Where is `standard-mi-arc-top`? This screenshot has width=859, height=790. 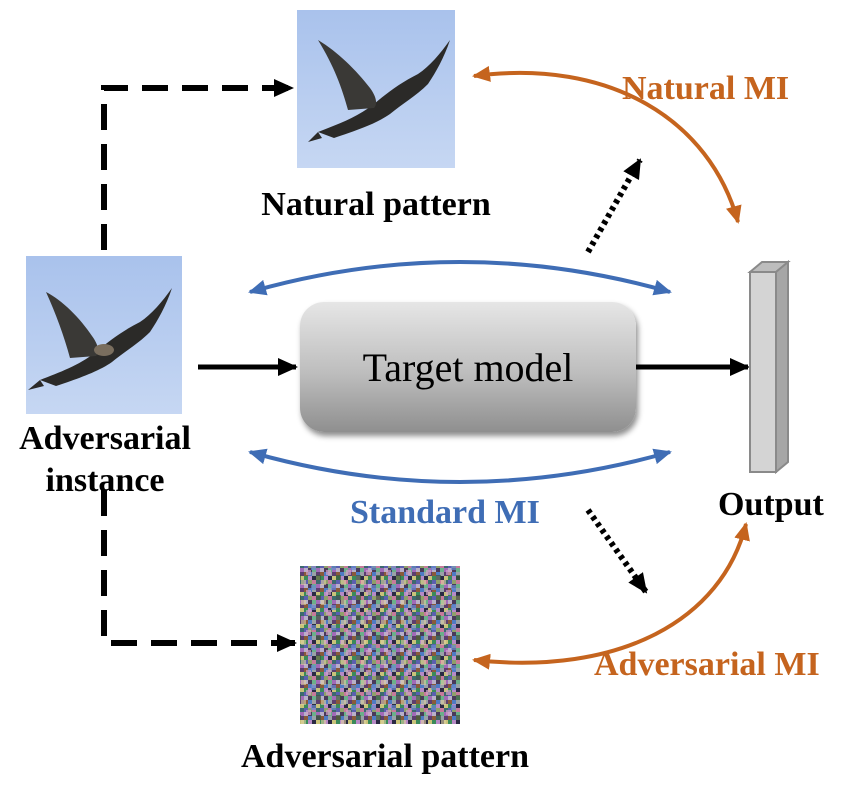
standard-mi-arc-top is located at coordinates (460, 278).